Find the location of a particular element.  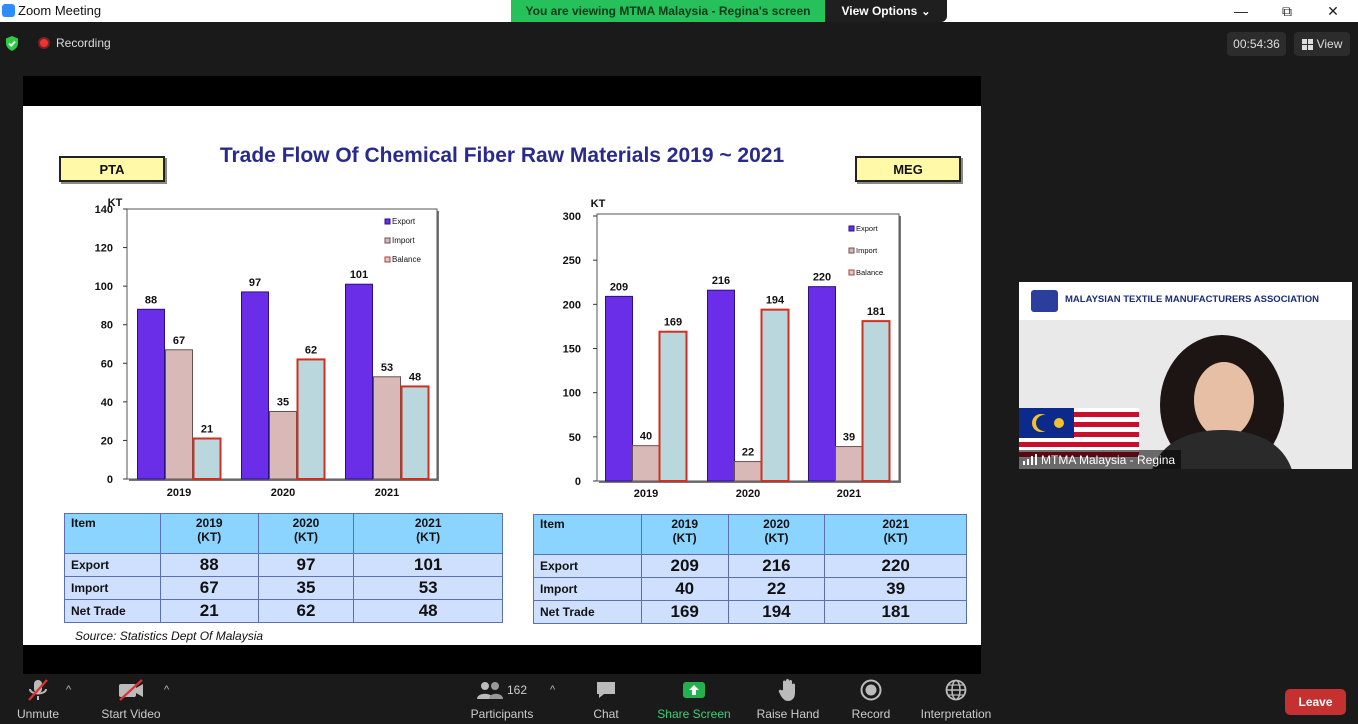

shield-icon is located at coordinates (12, 43).